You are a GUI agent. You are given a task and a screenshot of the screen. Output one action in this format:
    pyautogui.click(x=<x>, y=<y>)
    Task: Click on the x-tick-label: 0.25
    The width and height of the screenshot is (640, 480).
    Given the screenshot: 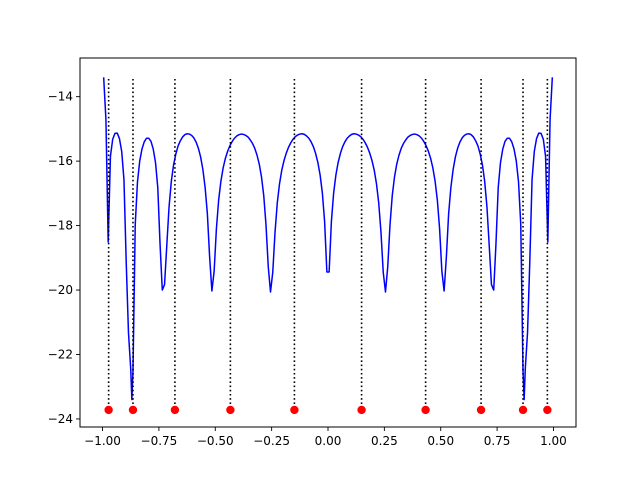 What is the action you would take?
    pyautogui.click(x=384, y=441)
    